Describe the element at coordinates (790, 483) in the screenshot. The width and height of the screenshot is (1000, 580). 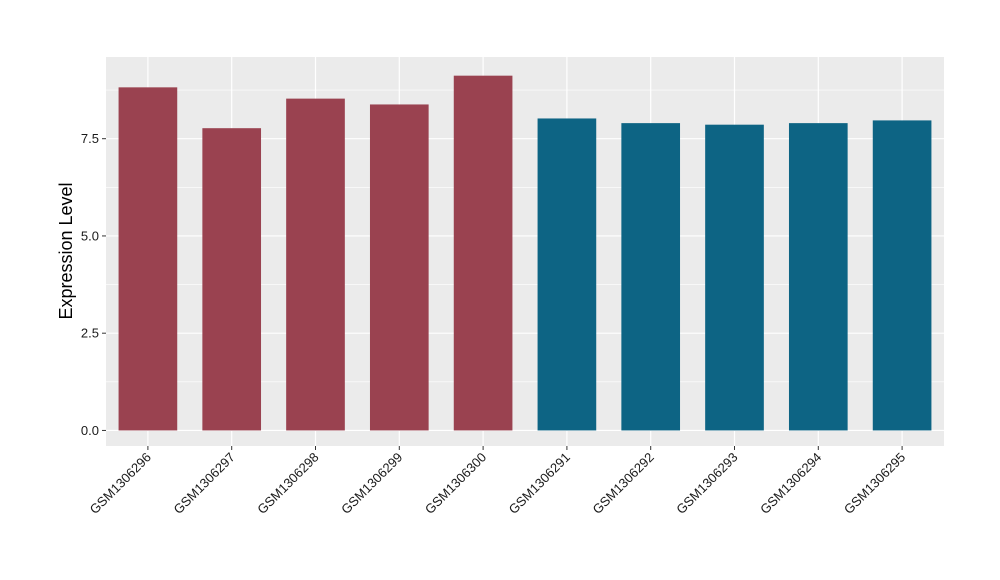
I see `x-tick-label: GSM1306294` at that location.